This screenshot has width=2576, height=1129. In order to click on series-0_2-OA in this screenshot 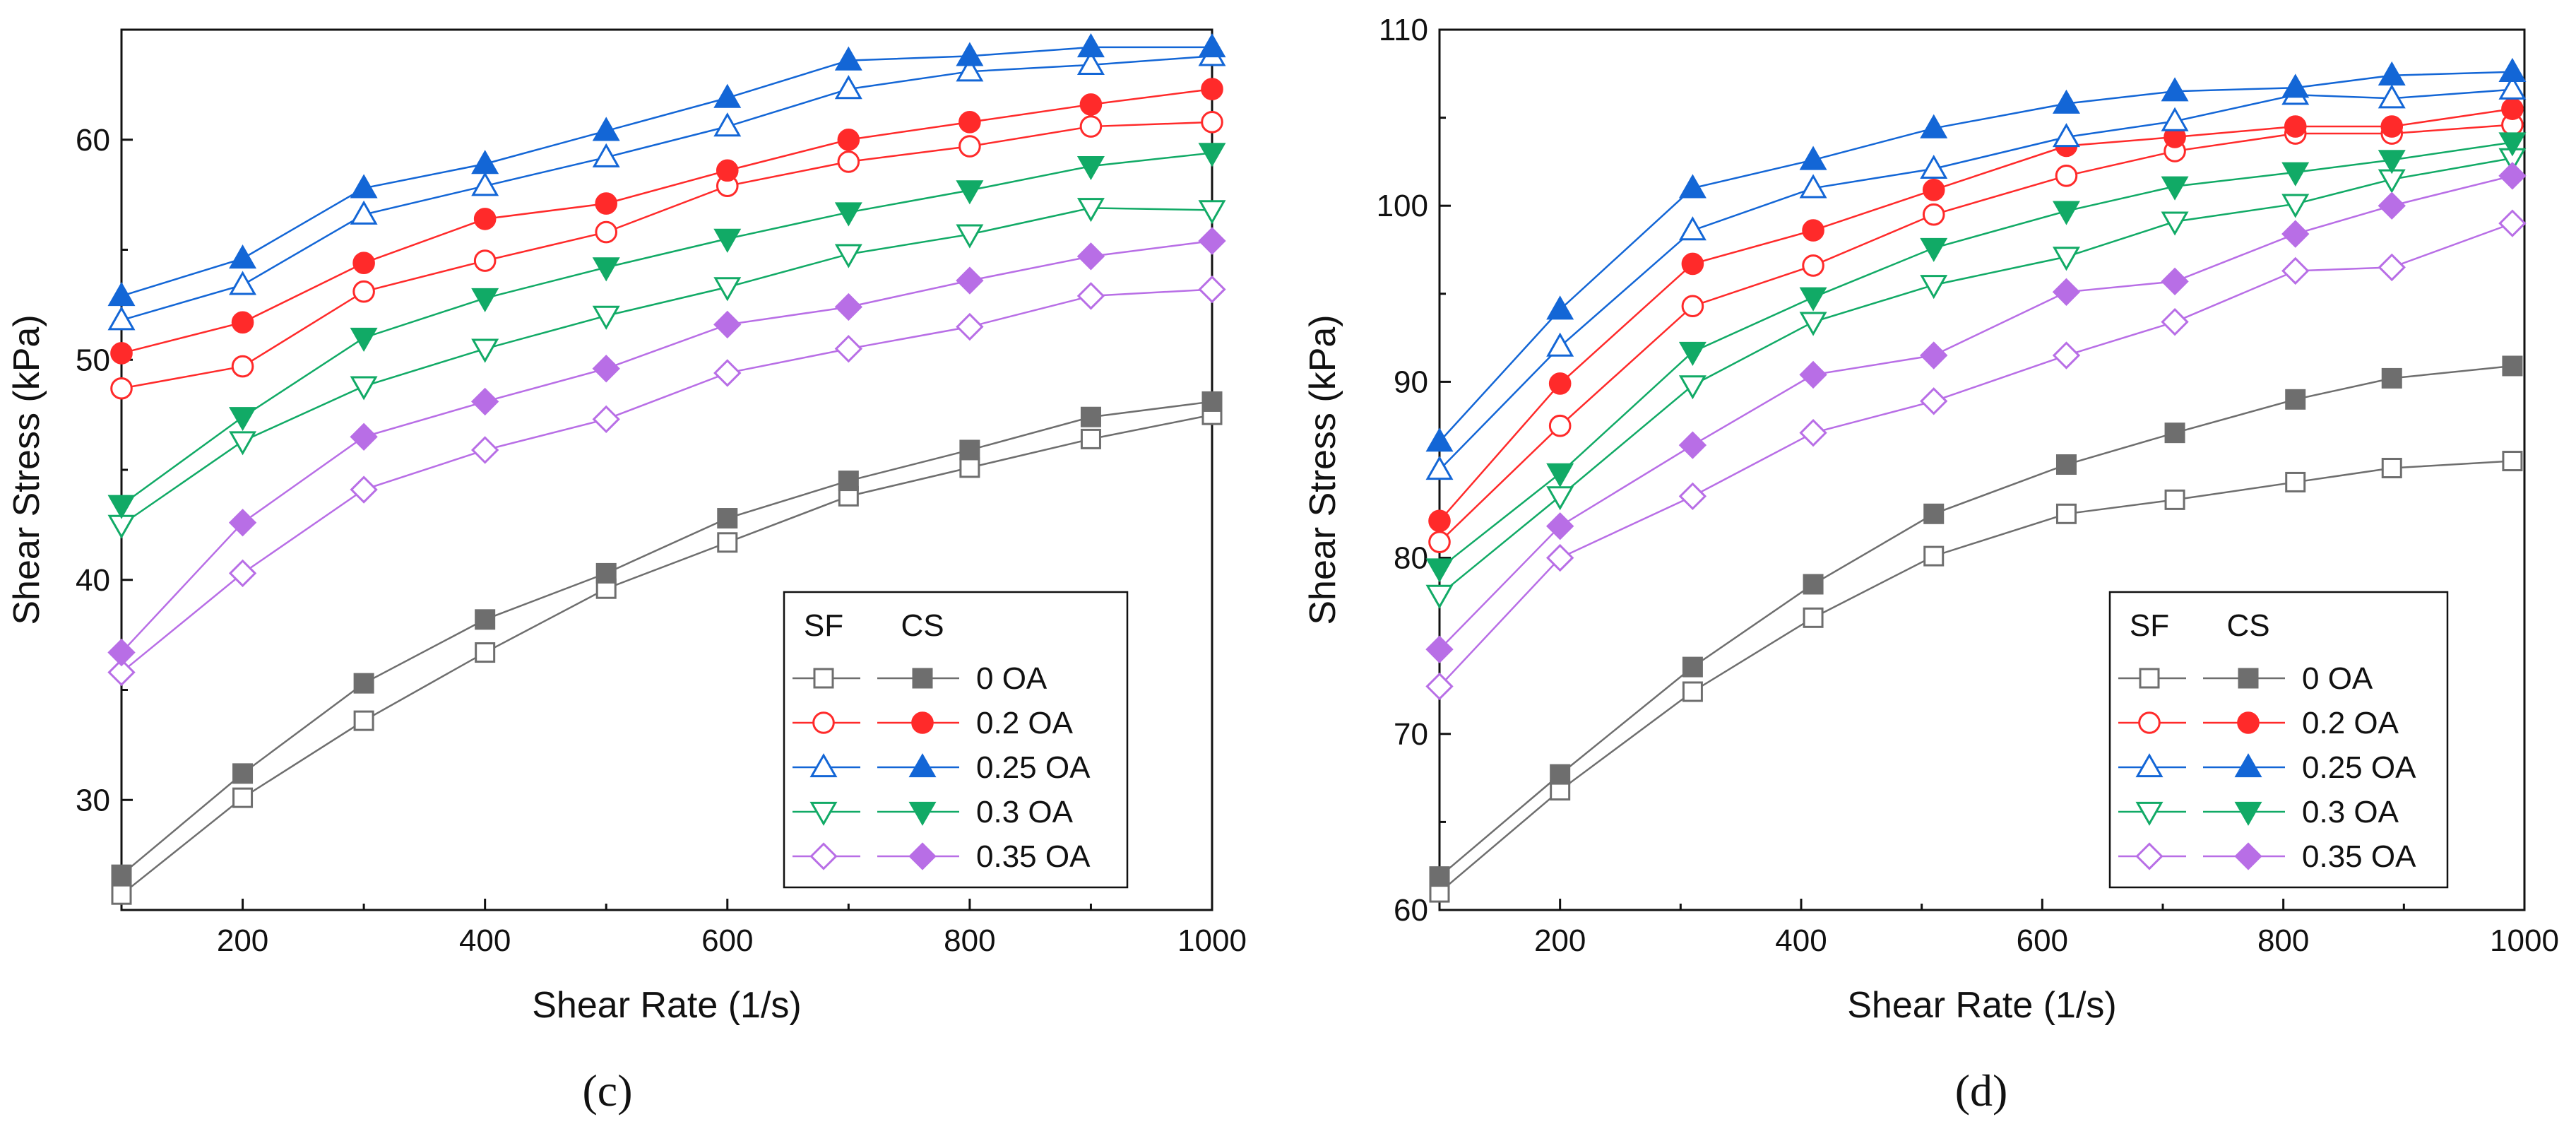, I will do `click(666, 239)`.